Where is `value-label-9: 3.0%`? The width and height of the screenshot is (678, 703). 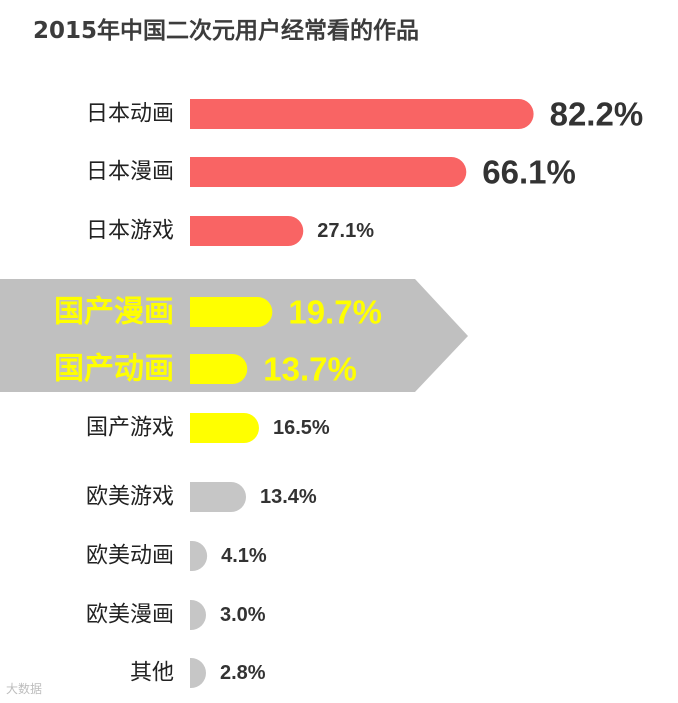
value-label-9: 3.0% is located at coordinates (243, 615).